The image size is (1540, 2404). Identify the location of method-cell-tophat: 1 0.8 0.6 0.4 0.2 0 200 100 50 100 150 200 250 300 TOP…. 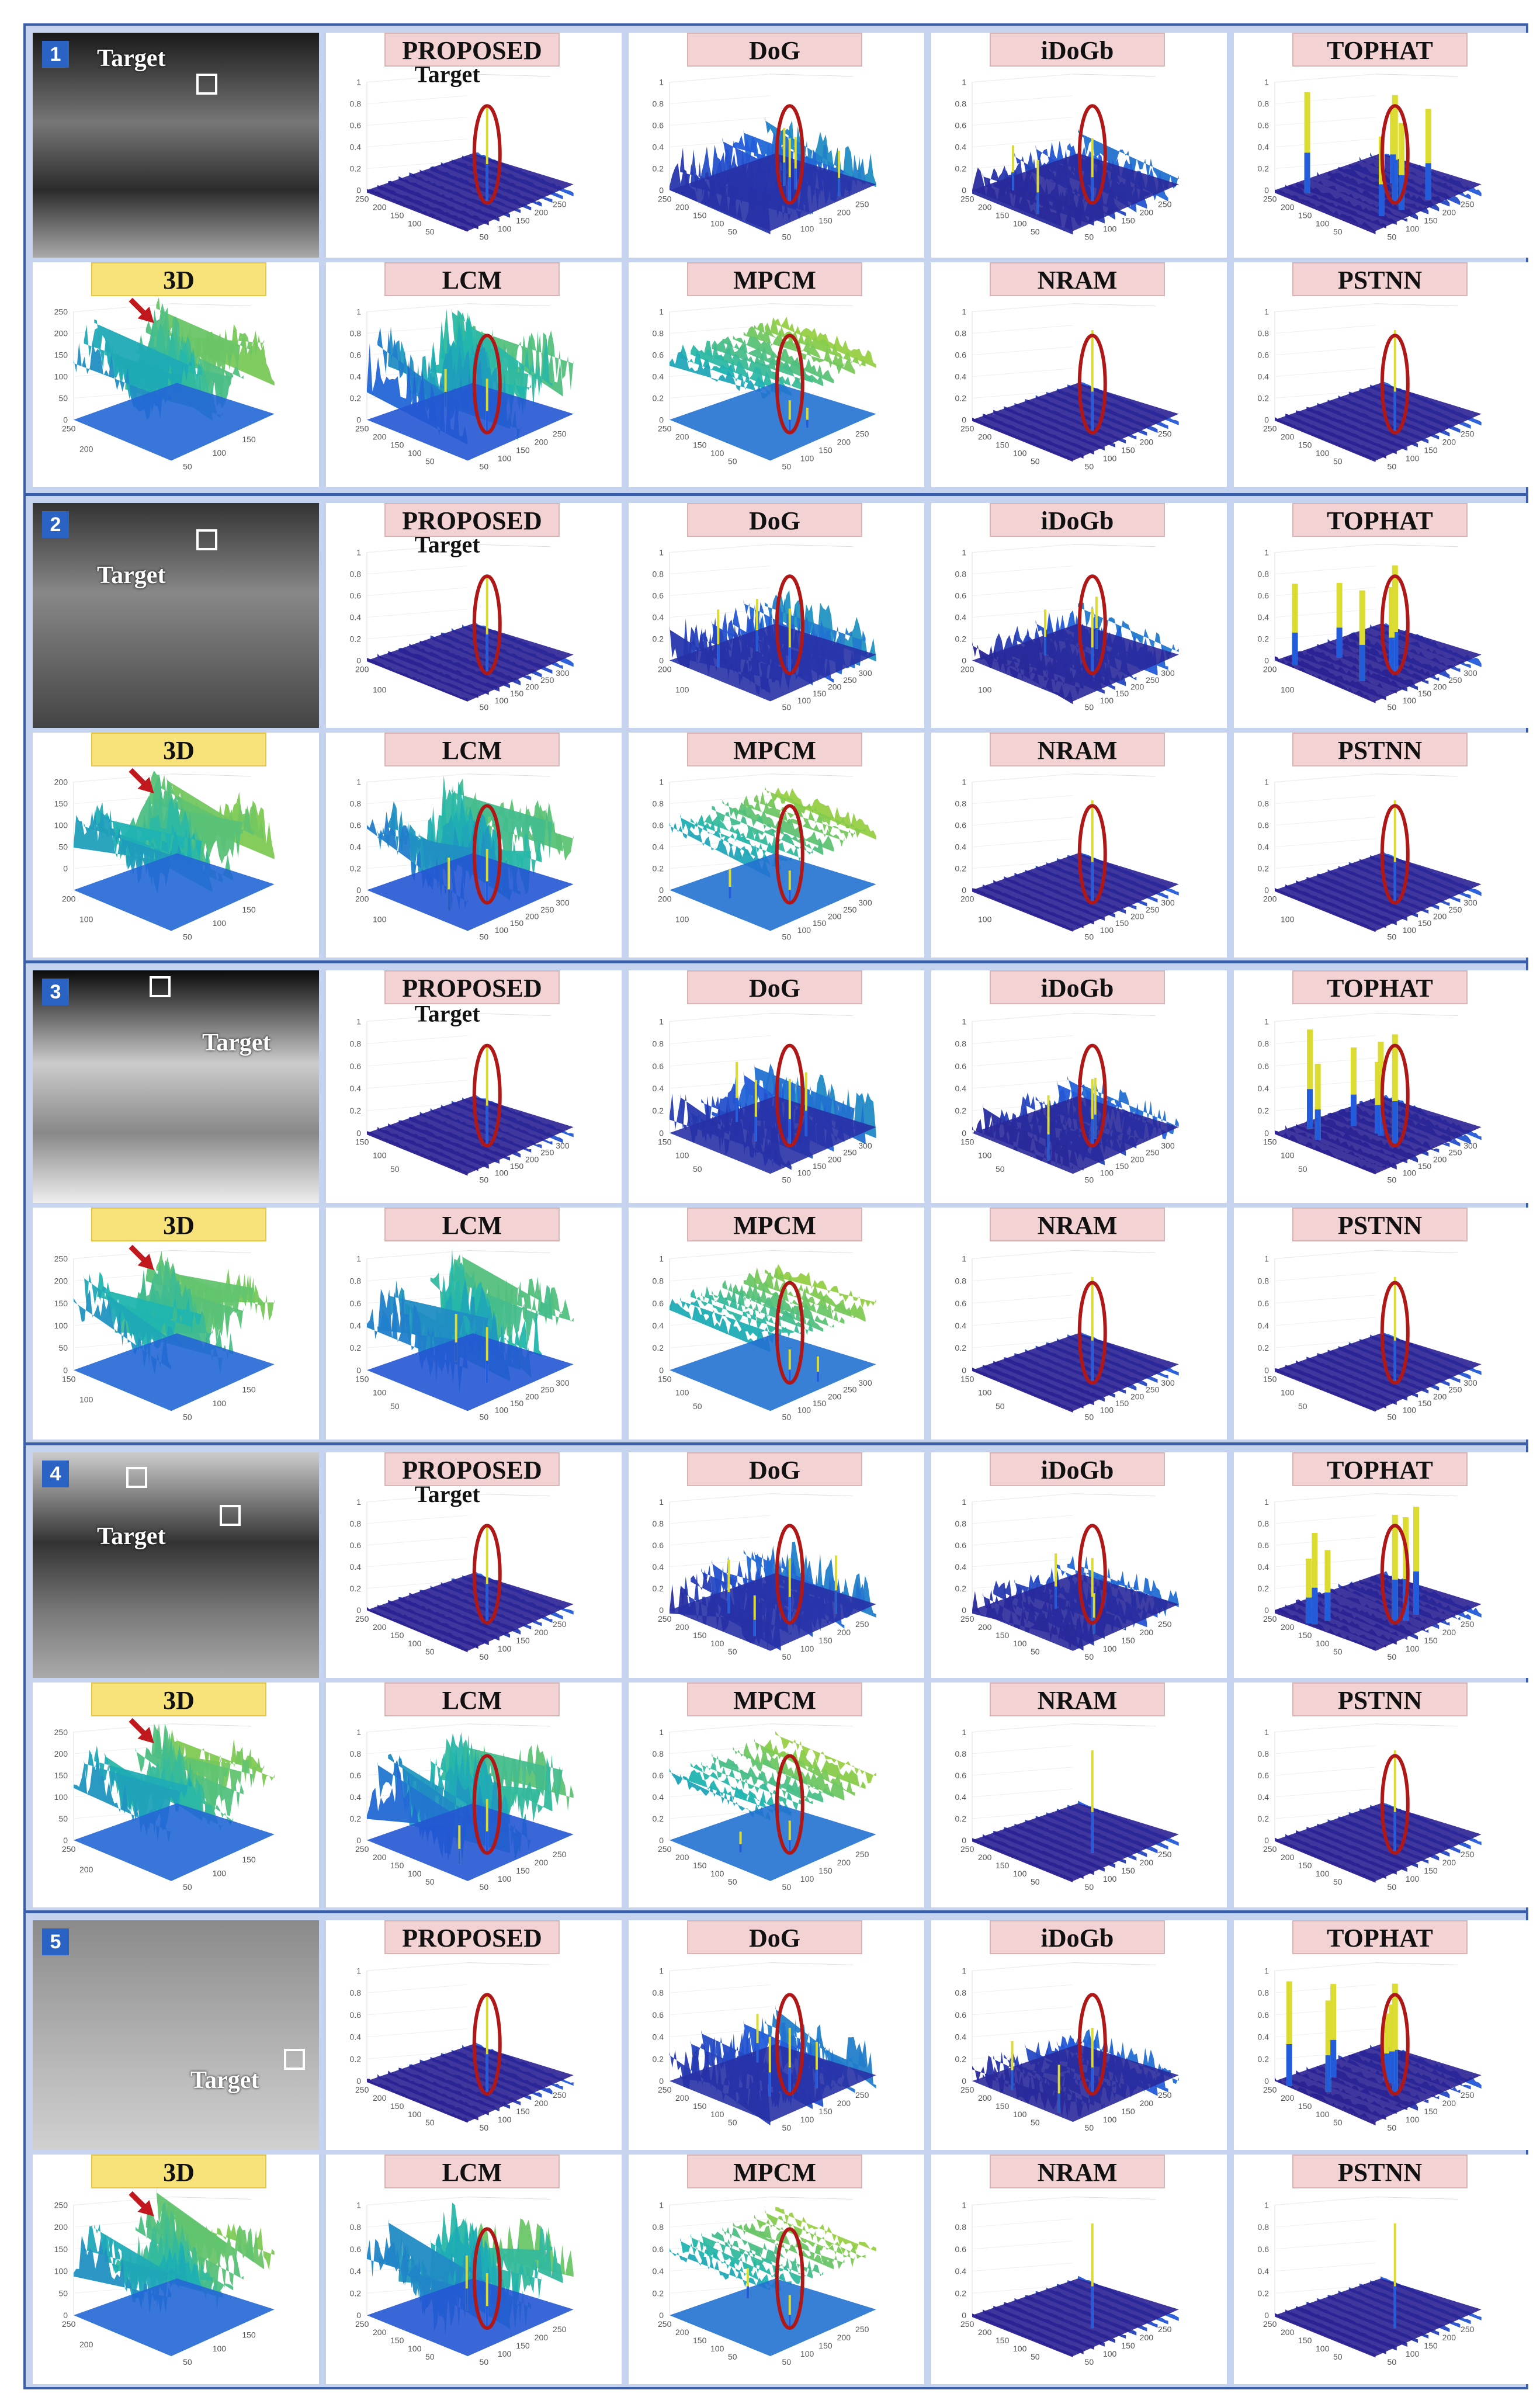
(1382, 615).